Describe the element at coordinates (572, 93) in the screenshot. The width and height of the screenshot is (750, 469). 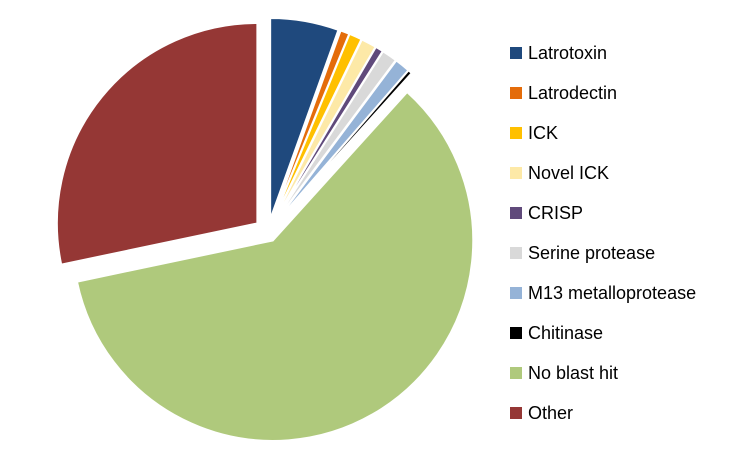
I see `legend-label: Latrodectin` at that location.